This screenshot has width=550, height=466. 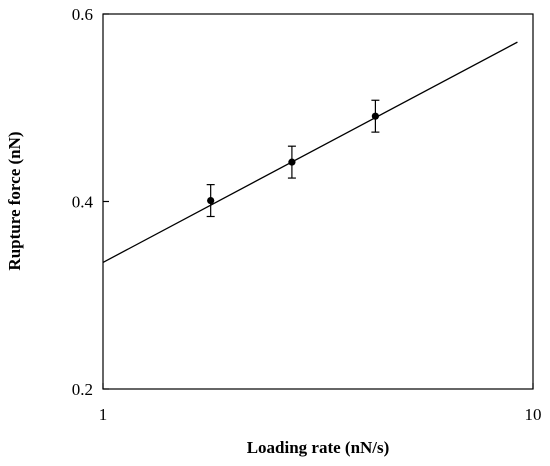 I want to click on data-points, so click(x=293, y=158).